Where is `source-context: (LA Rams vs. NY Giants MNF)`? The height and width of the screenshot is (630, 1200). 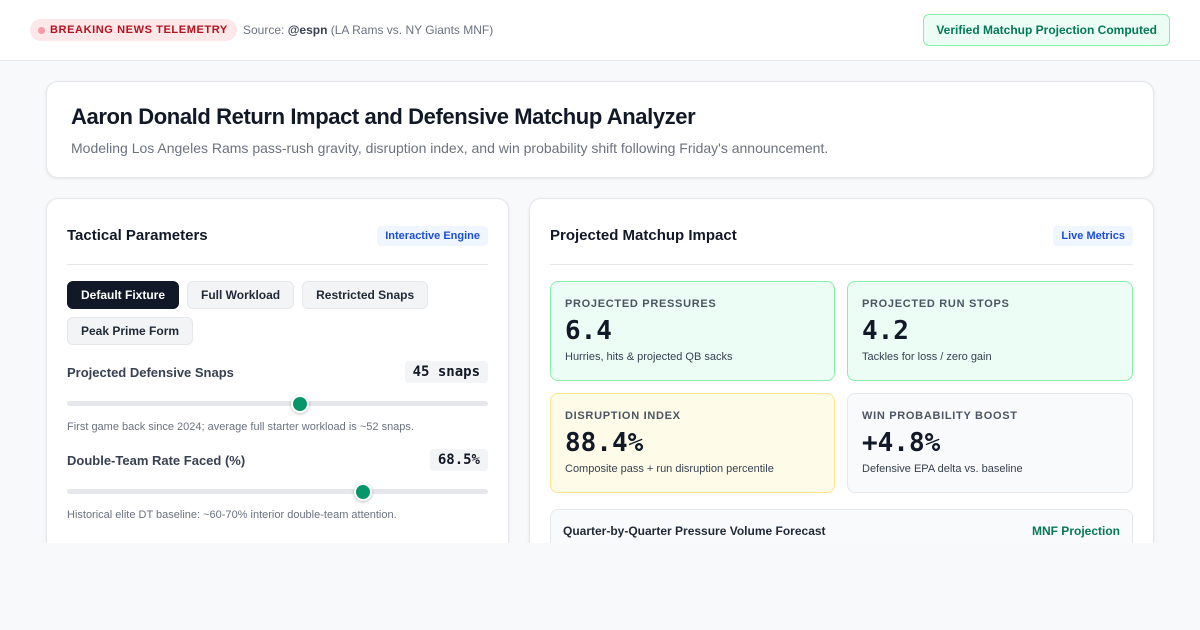
source-context: (LA Rams vs. NY Giants MNF) is located at coordinates (412, 30).